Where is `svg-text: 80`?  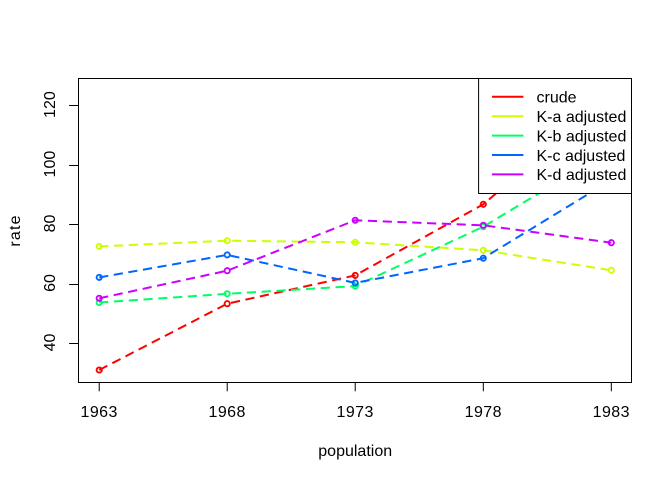
svg-text: 80 is located at coordinates (50, 224).